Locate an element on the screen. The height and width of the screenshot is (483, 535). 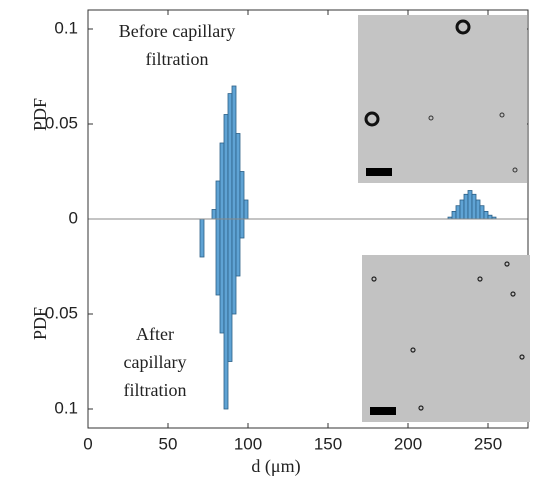
x-tick-label: 150 is located at coordinates (328, 443).